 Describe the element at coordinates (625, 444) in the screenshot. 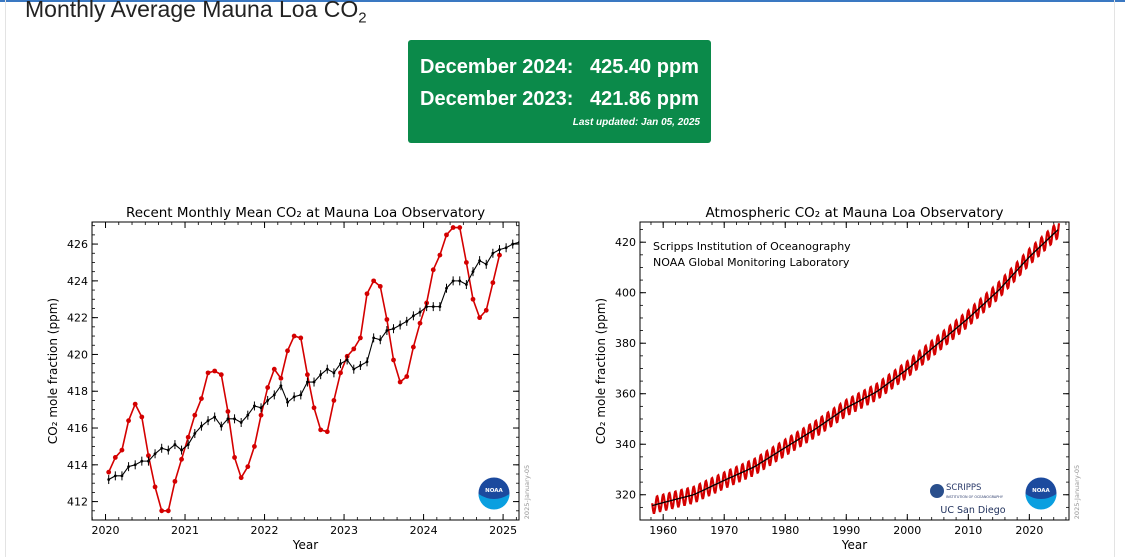

I see `y-tick-label: 340` at that location.